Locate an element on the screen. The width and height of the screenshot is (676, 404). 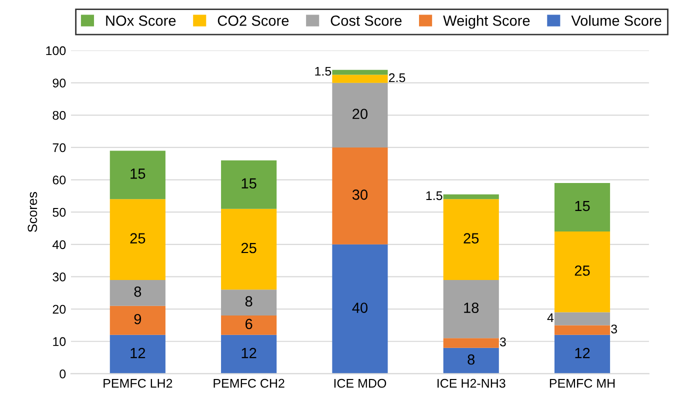
data-label: 40 is located at coordinates (360, 307).